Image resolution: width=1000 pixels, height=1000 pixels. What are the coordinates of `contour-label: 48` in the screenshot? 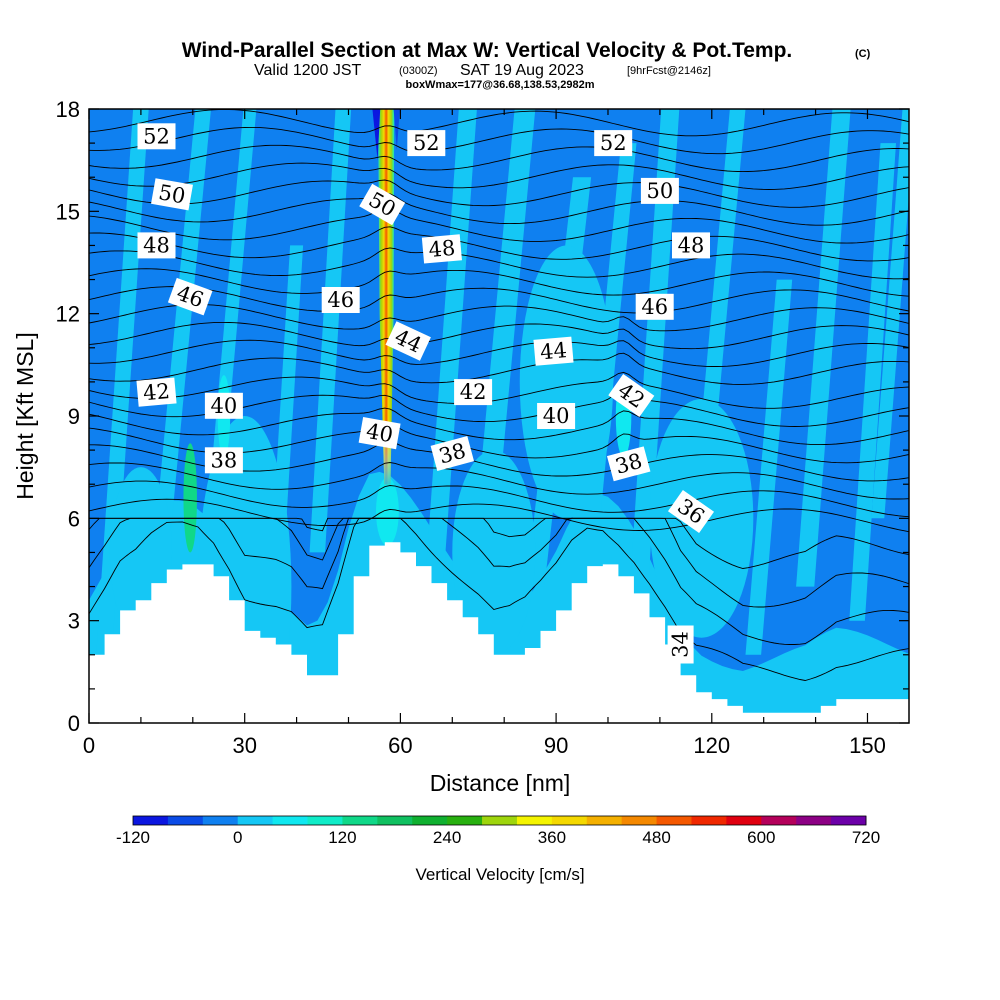 It's located at (691, 245).